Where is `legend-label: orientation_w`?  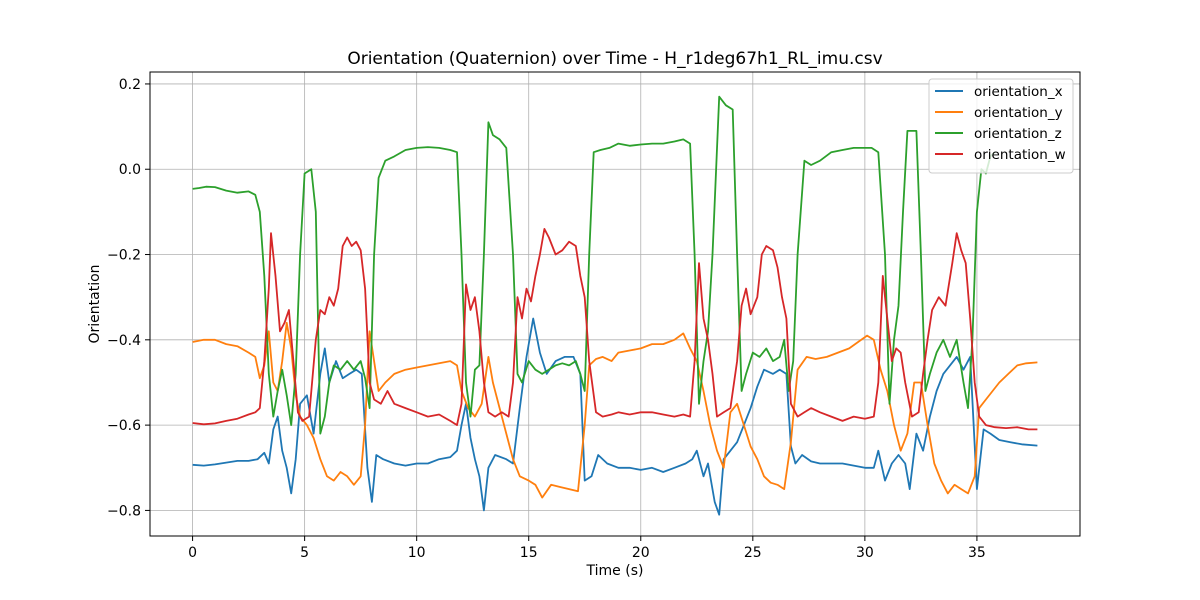 legend-label: orientation_w is located at coordinates (1020, 155).